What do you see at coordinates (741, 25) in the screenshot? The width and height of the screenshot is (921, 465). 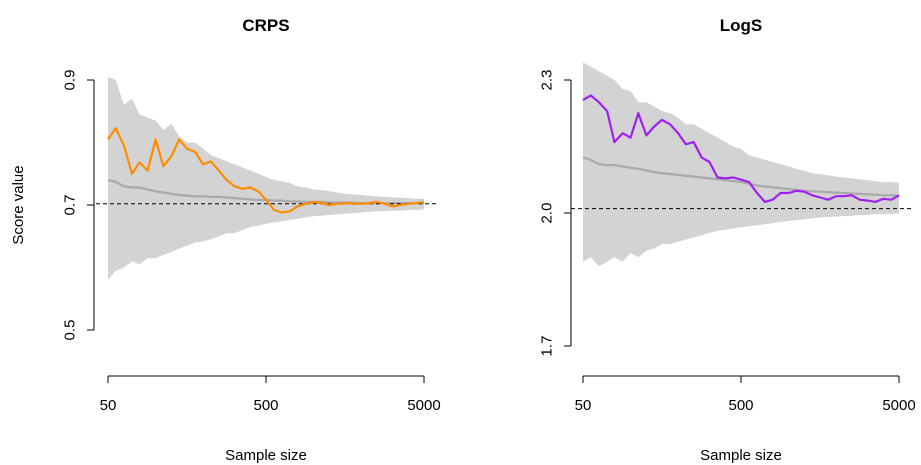 I see `chart-title: LogS` at bounding box center [741, 25].